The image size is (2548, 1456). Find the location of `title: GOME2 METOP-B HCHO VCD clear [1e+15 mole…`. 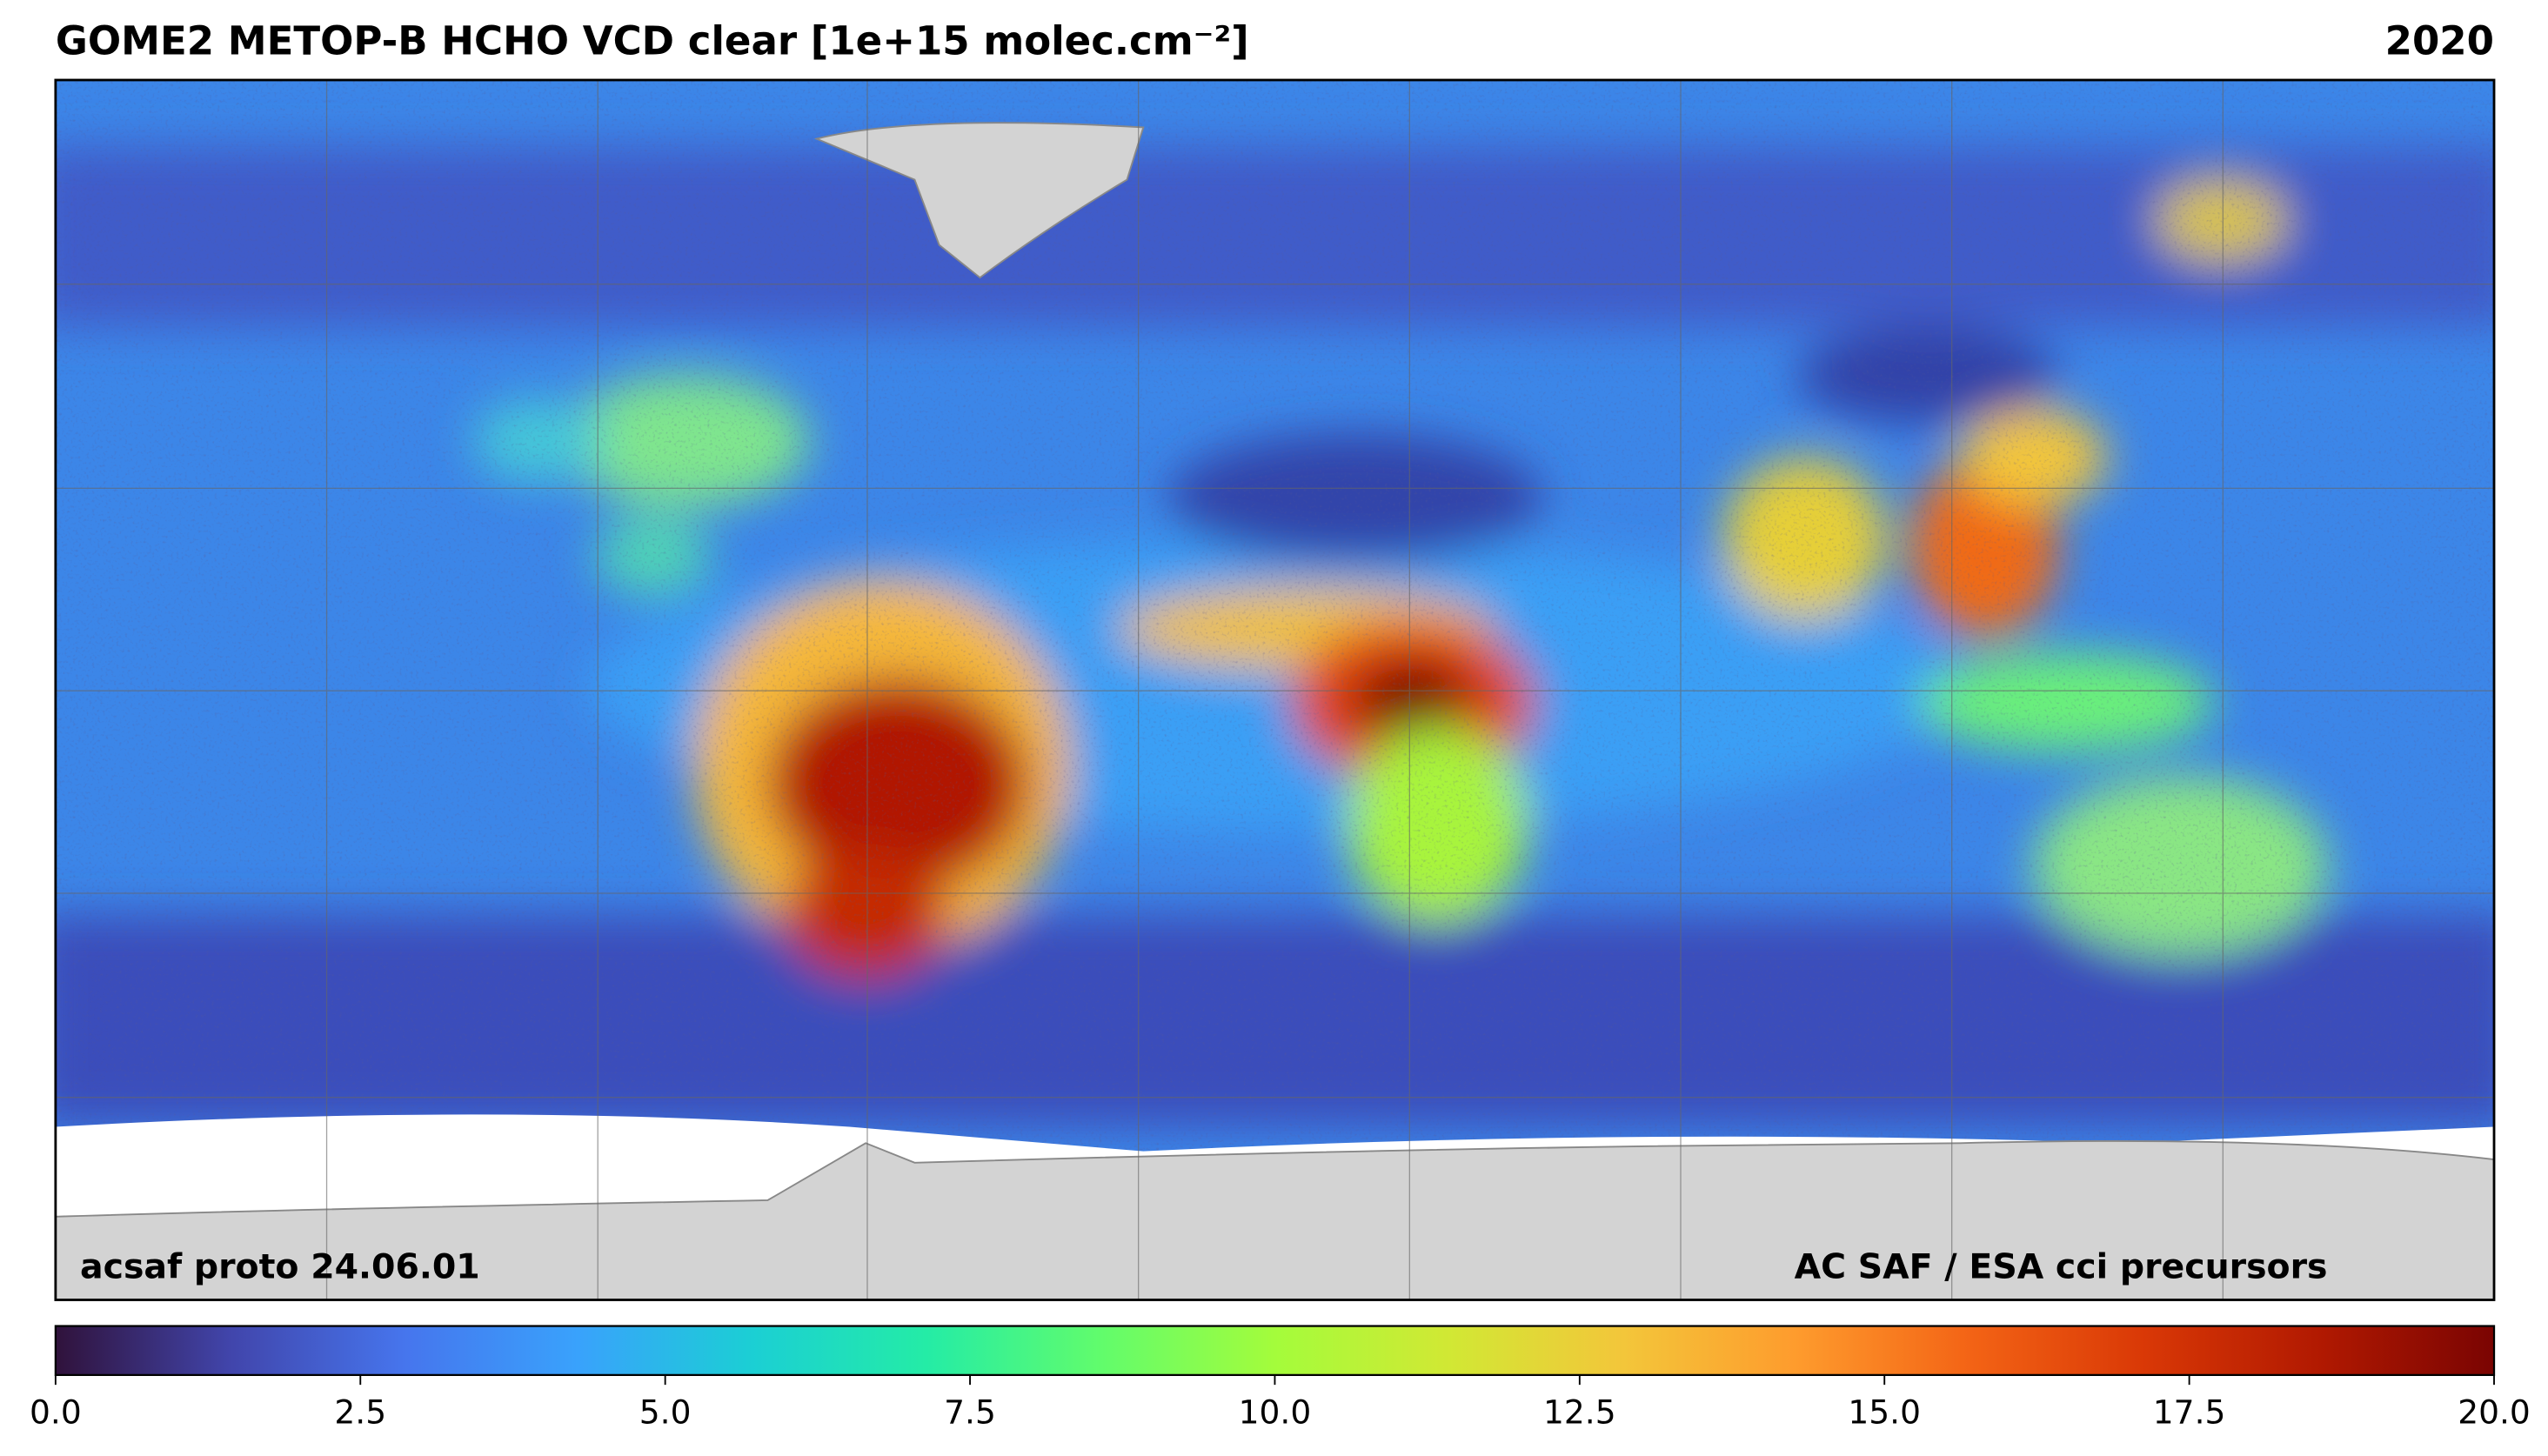

title: GOME2 METOP-B HCHO VCD clear [1e+15 mole… is located at coordinates (652, 41).